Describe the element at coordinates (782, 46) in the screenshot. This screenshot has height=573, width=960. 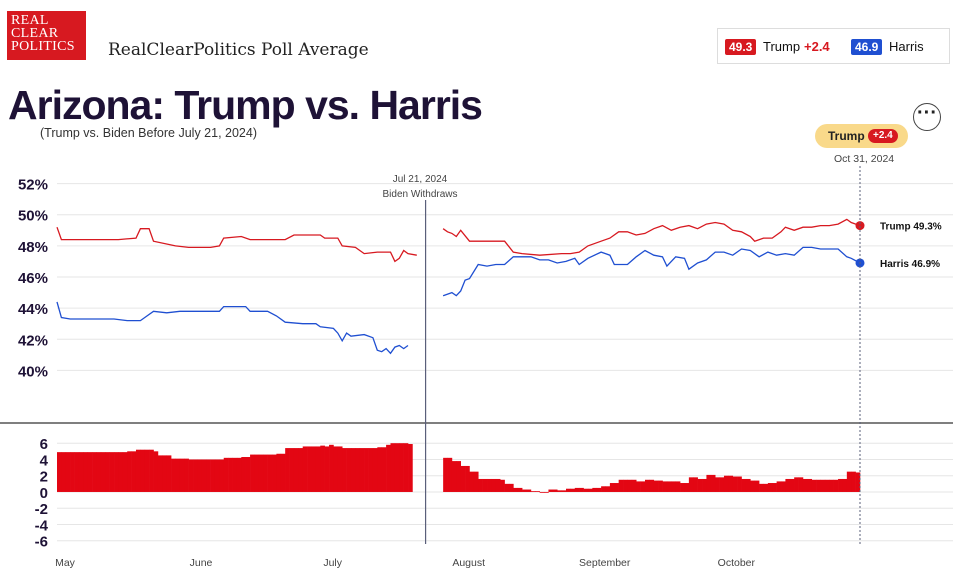
I see `trump-name-label: Trump` at that location.